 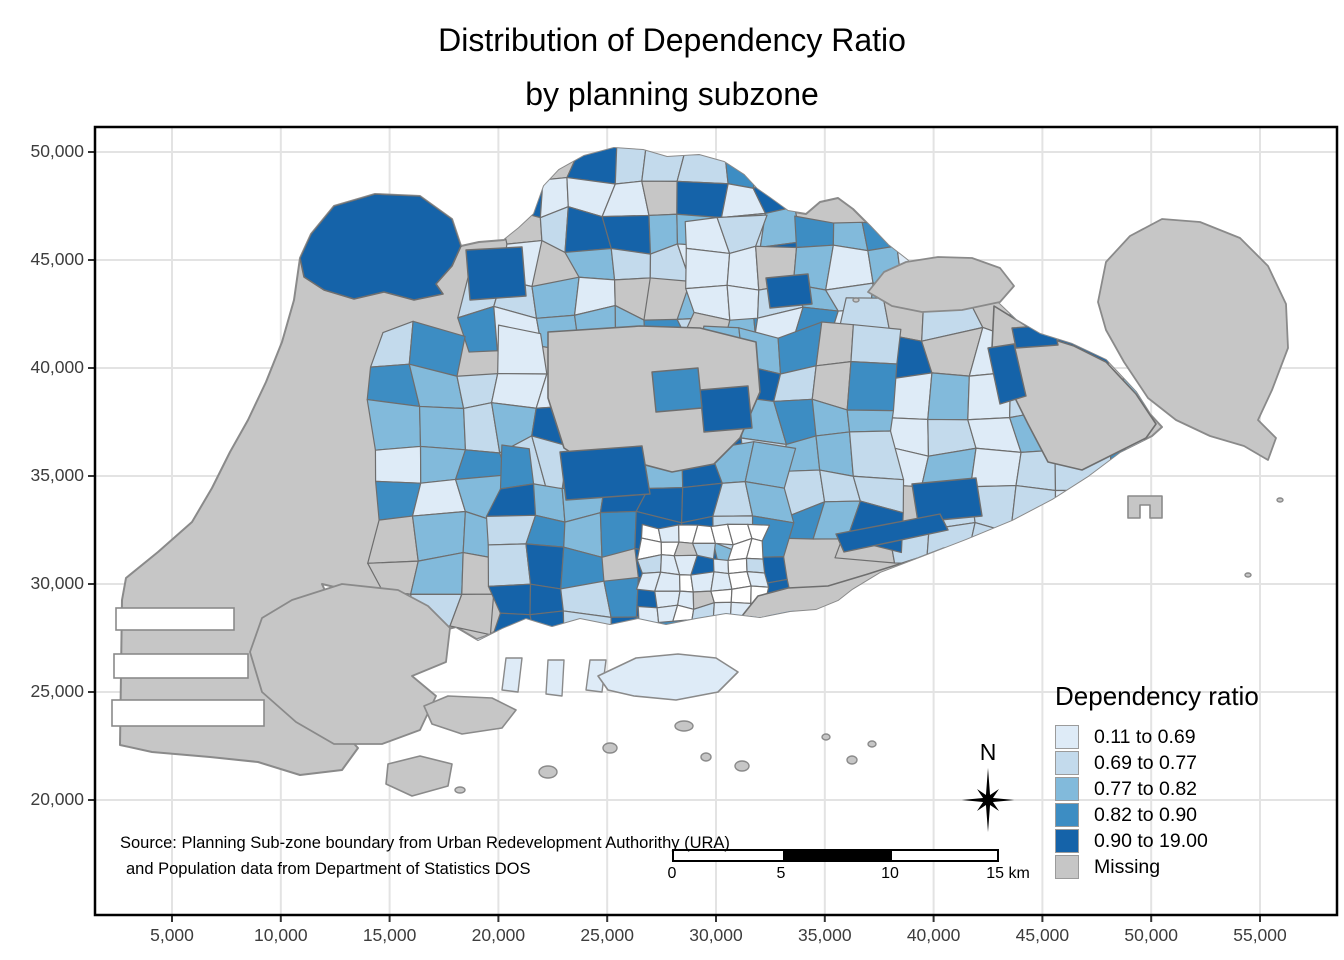 What do you see at coordinates (1008, 873) in the screenshot?
I see `scale-label: 15 km` at bounding box center [1008, 873].